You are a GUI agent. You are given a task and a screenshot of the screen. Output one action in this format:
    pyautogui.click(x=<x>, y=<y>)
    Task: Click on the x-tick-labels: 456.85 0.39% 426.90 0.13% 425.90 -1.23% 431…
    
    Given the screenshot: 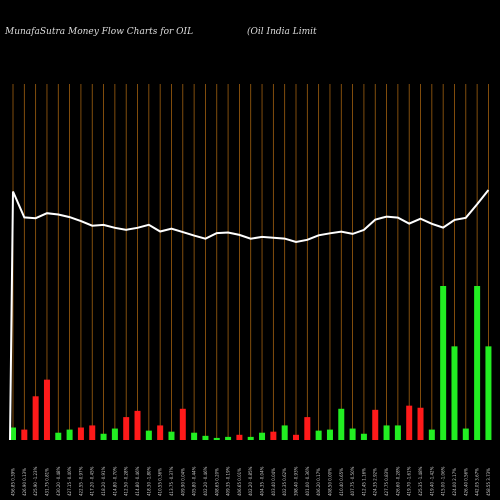 What is the action you would take?
    pyautogui.click(x=251, y=481)
    